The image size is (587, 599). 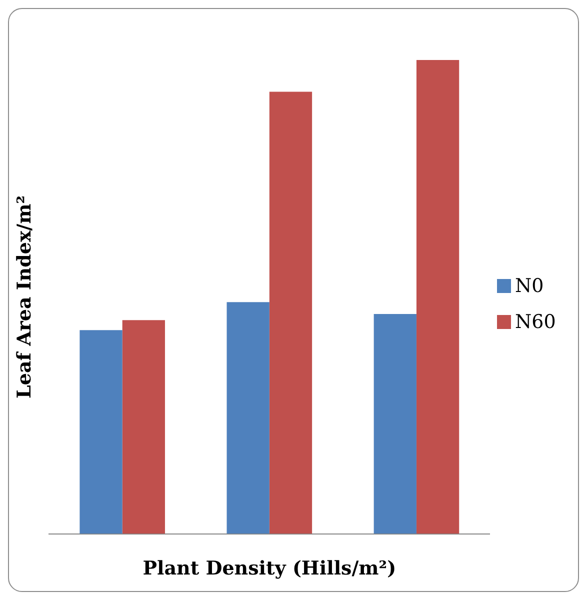 I want to click on legend-label: N0, so click(x=529, y=286).